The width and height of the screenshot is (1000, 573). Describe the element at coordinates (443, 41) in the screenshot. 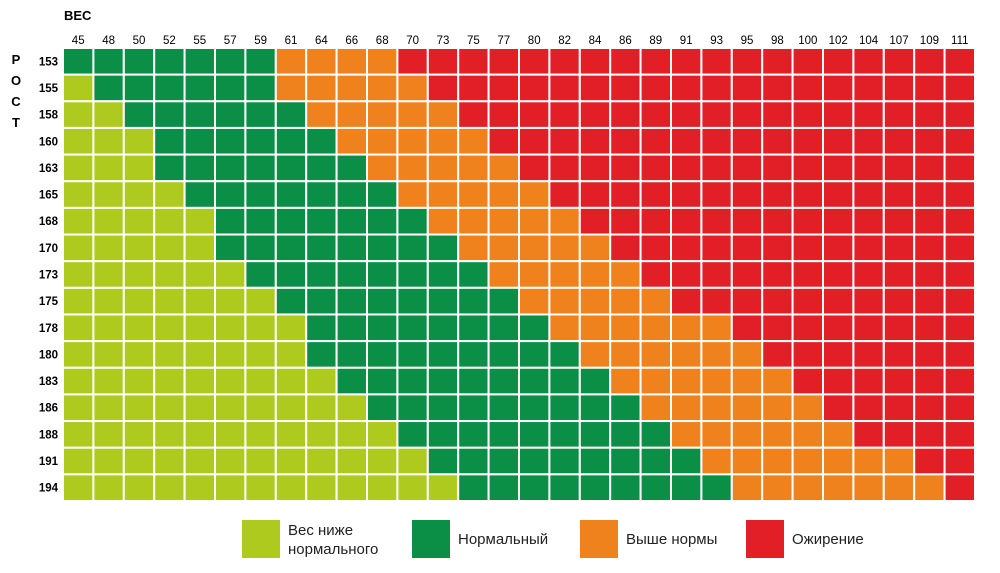

I see `x-tick-label: 73` at that location.